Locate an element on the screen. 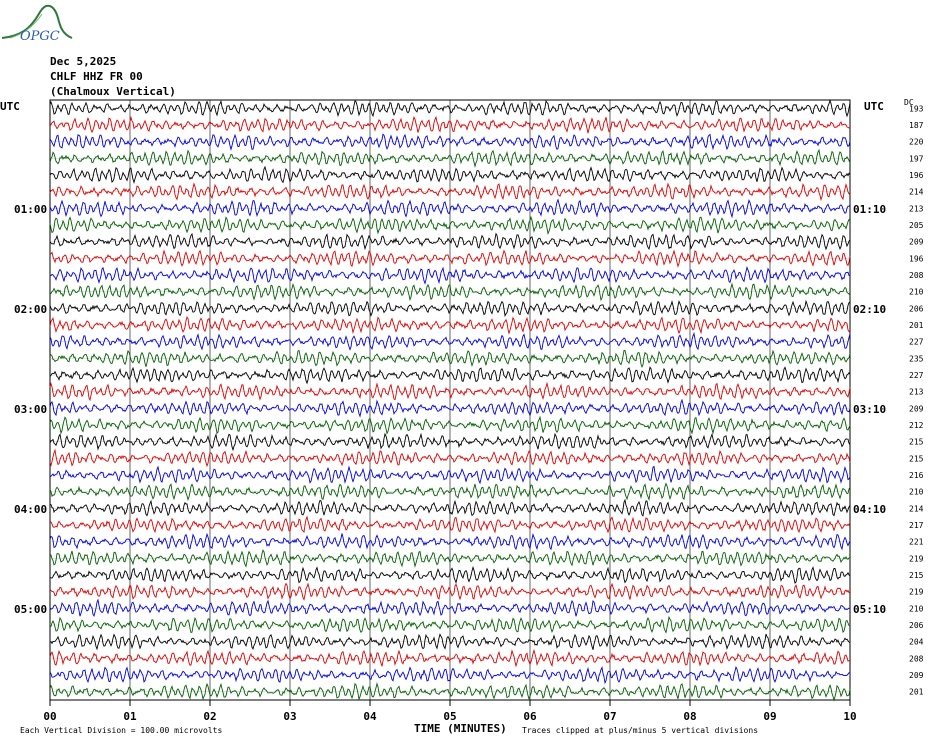  left-time-label: 01:00 is located at coordinates (31, 209).